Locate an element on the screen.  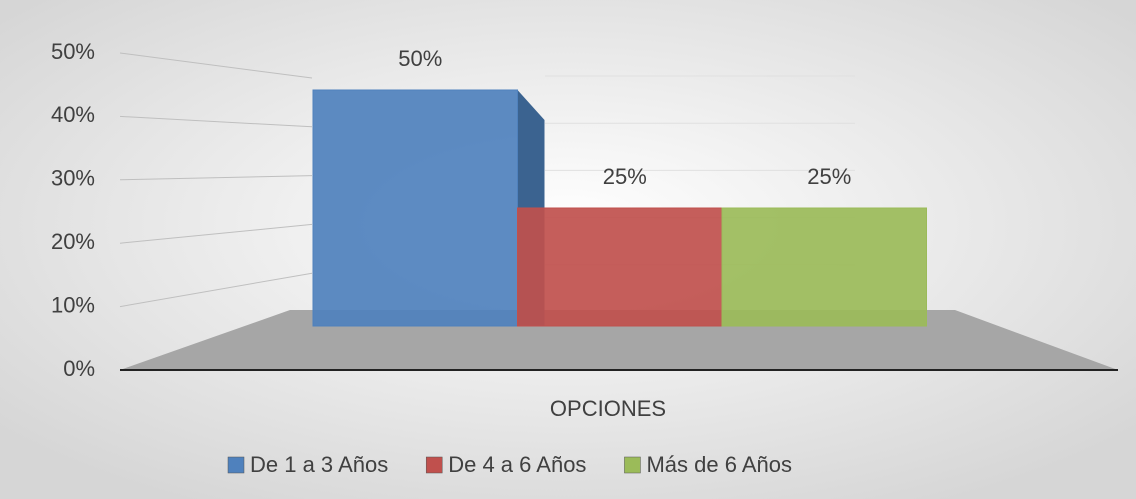
y-tick-label: 30% is located at coordinates (73, 178).